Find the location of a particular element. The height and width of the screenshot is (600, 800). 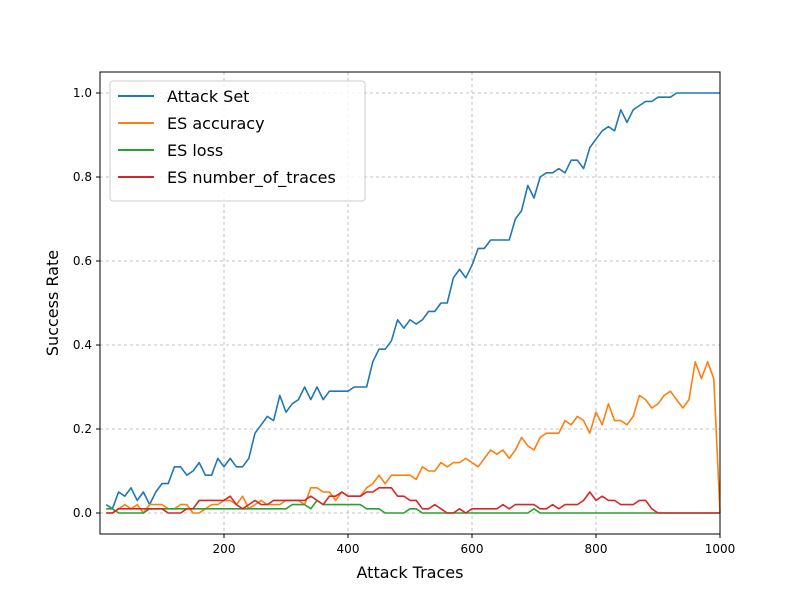

legend-label: ES loss is located at coordinates (195, 150).